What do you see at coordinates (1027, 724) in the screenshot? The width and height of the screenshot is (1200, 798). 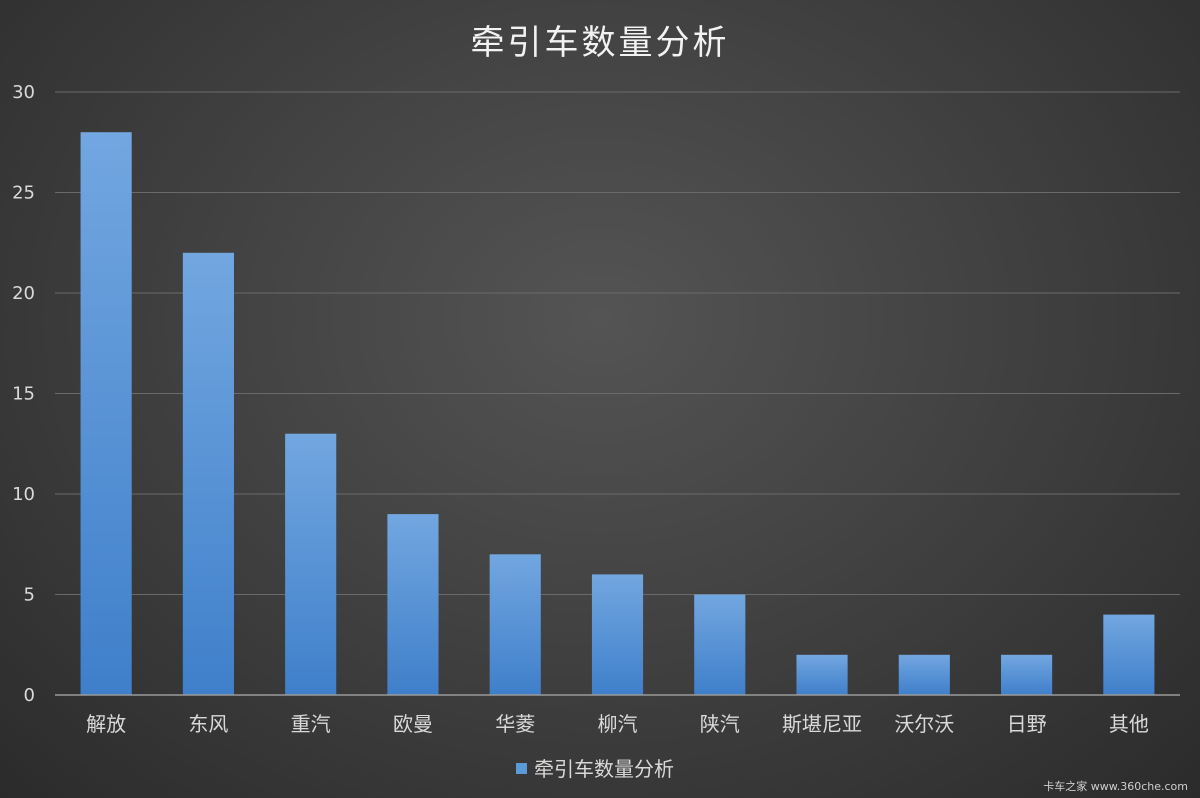 I see `x-category-label: 日野` at bounding box center [1027, 724].